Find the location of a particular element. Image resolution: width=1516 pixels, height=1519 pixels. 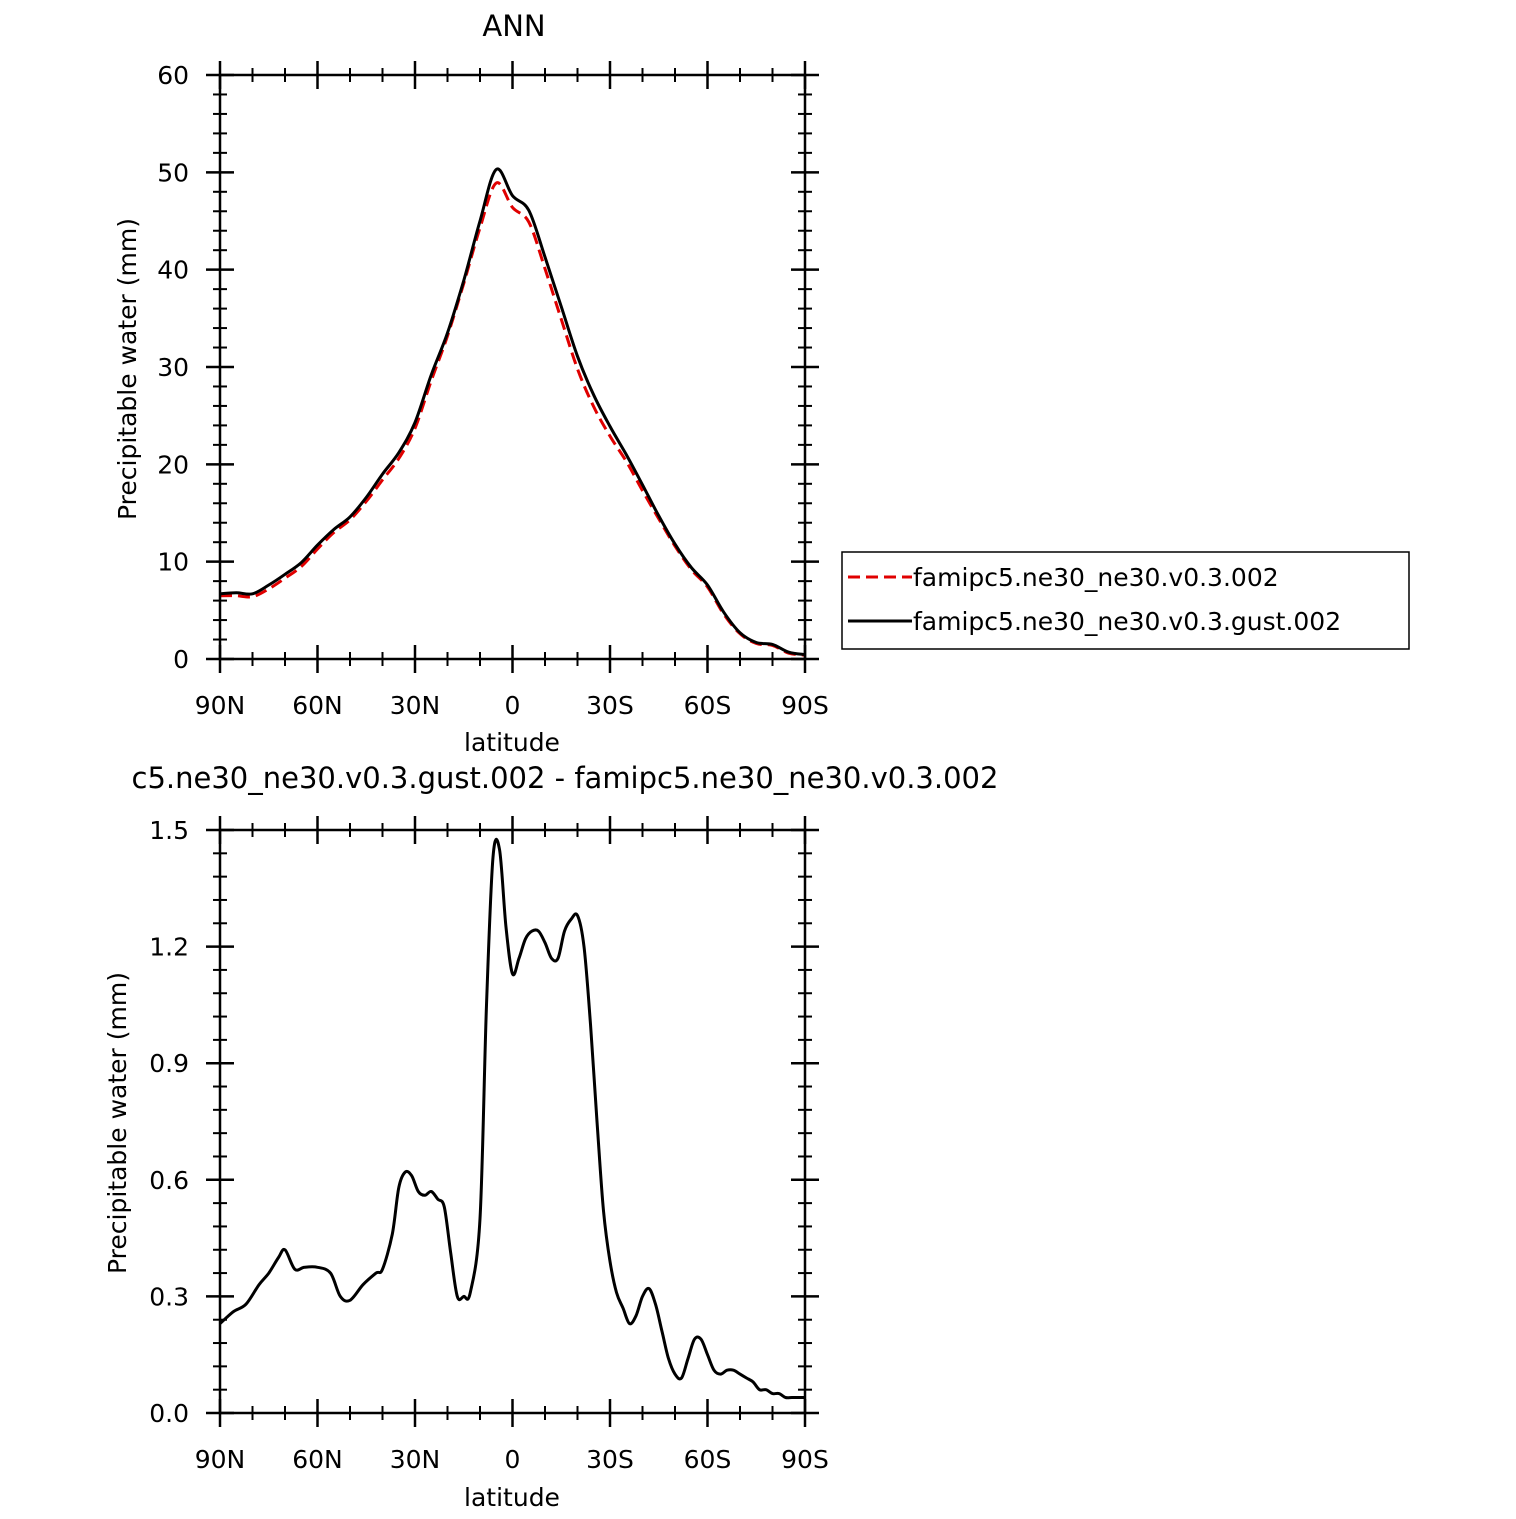

top-series-lines is located at coordinates (512, 412).